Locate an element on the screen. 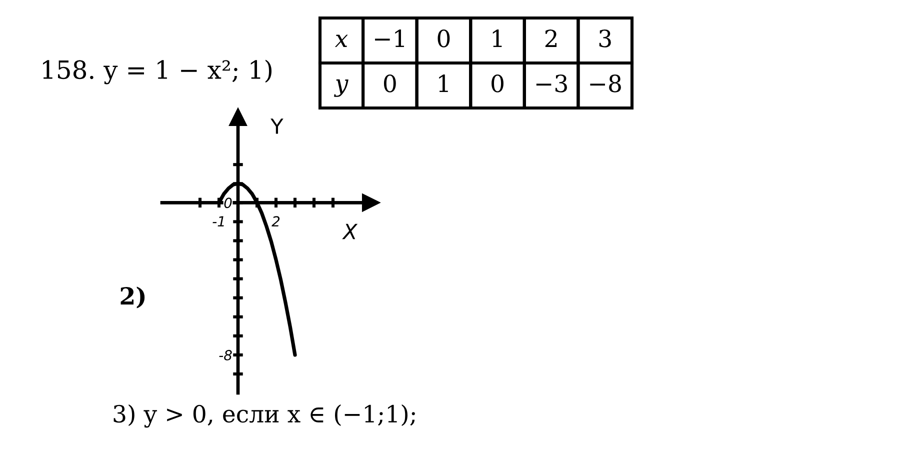 The image size is (900, 476). text: 3 is located at coordinates (605, 38).